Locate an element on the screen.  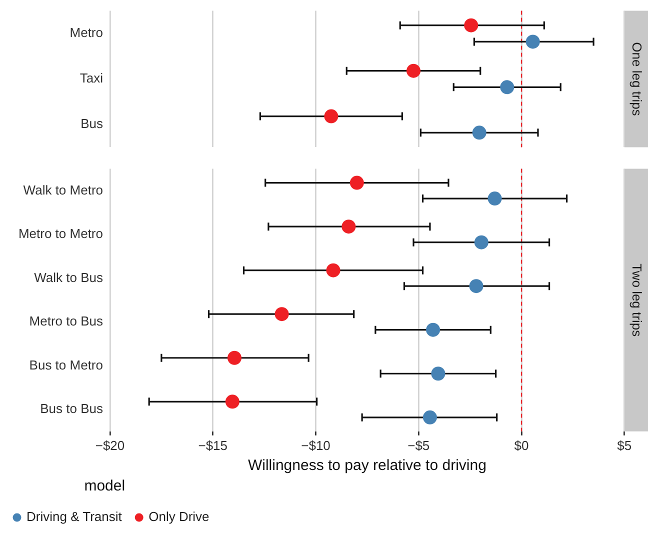
x-tick-label: −$10 is located at coordinates (315, 445).